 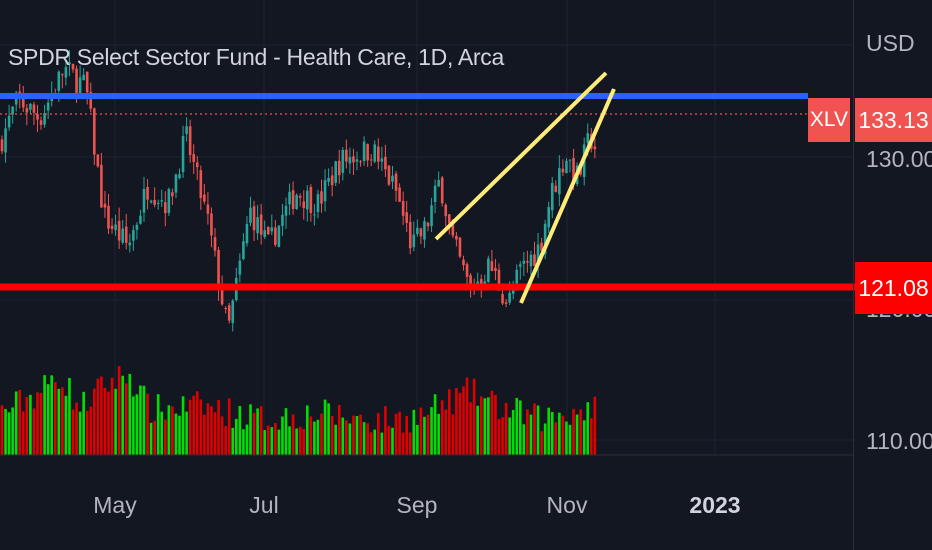 I want to click on support-level-tag: 121.08, so click(x=893, y=288).